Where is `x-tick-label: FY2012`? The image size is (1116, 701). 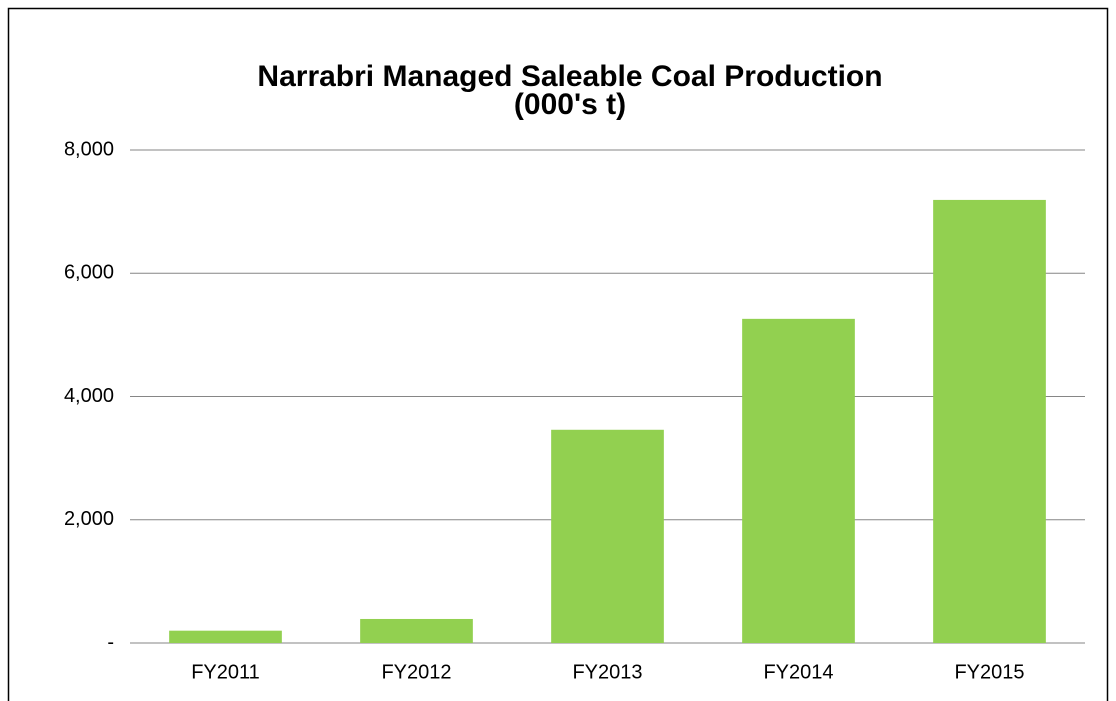
x-tick-label: FY2012 is located at coordinates (416, 672).